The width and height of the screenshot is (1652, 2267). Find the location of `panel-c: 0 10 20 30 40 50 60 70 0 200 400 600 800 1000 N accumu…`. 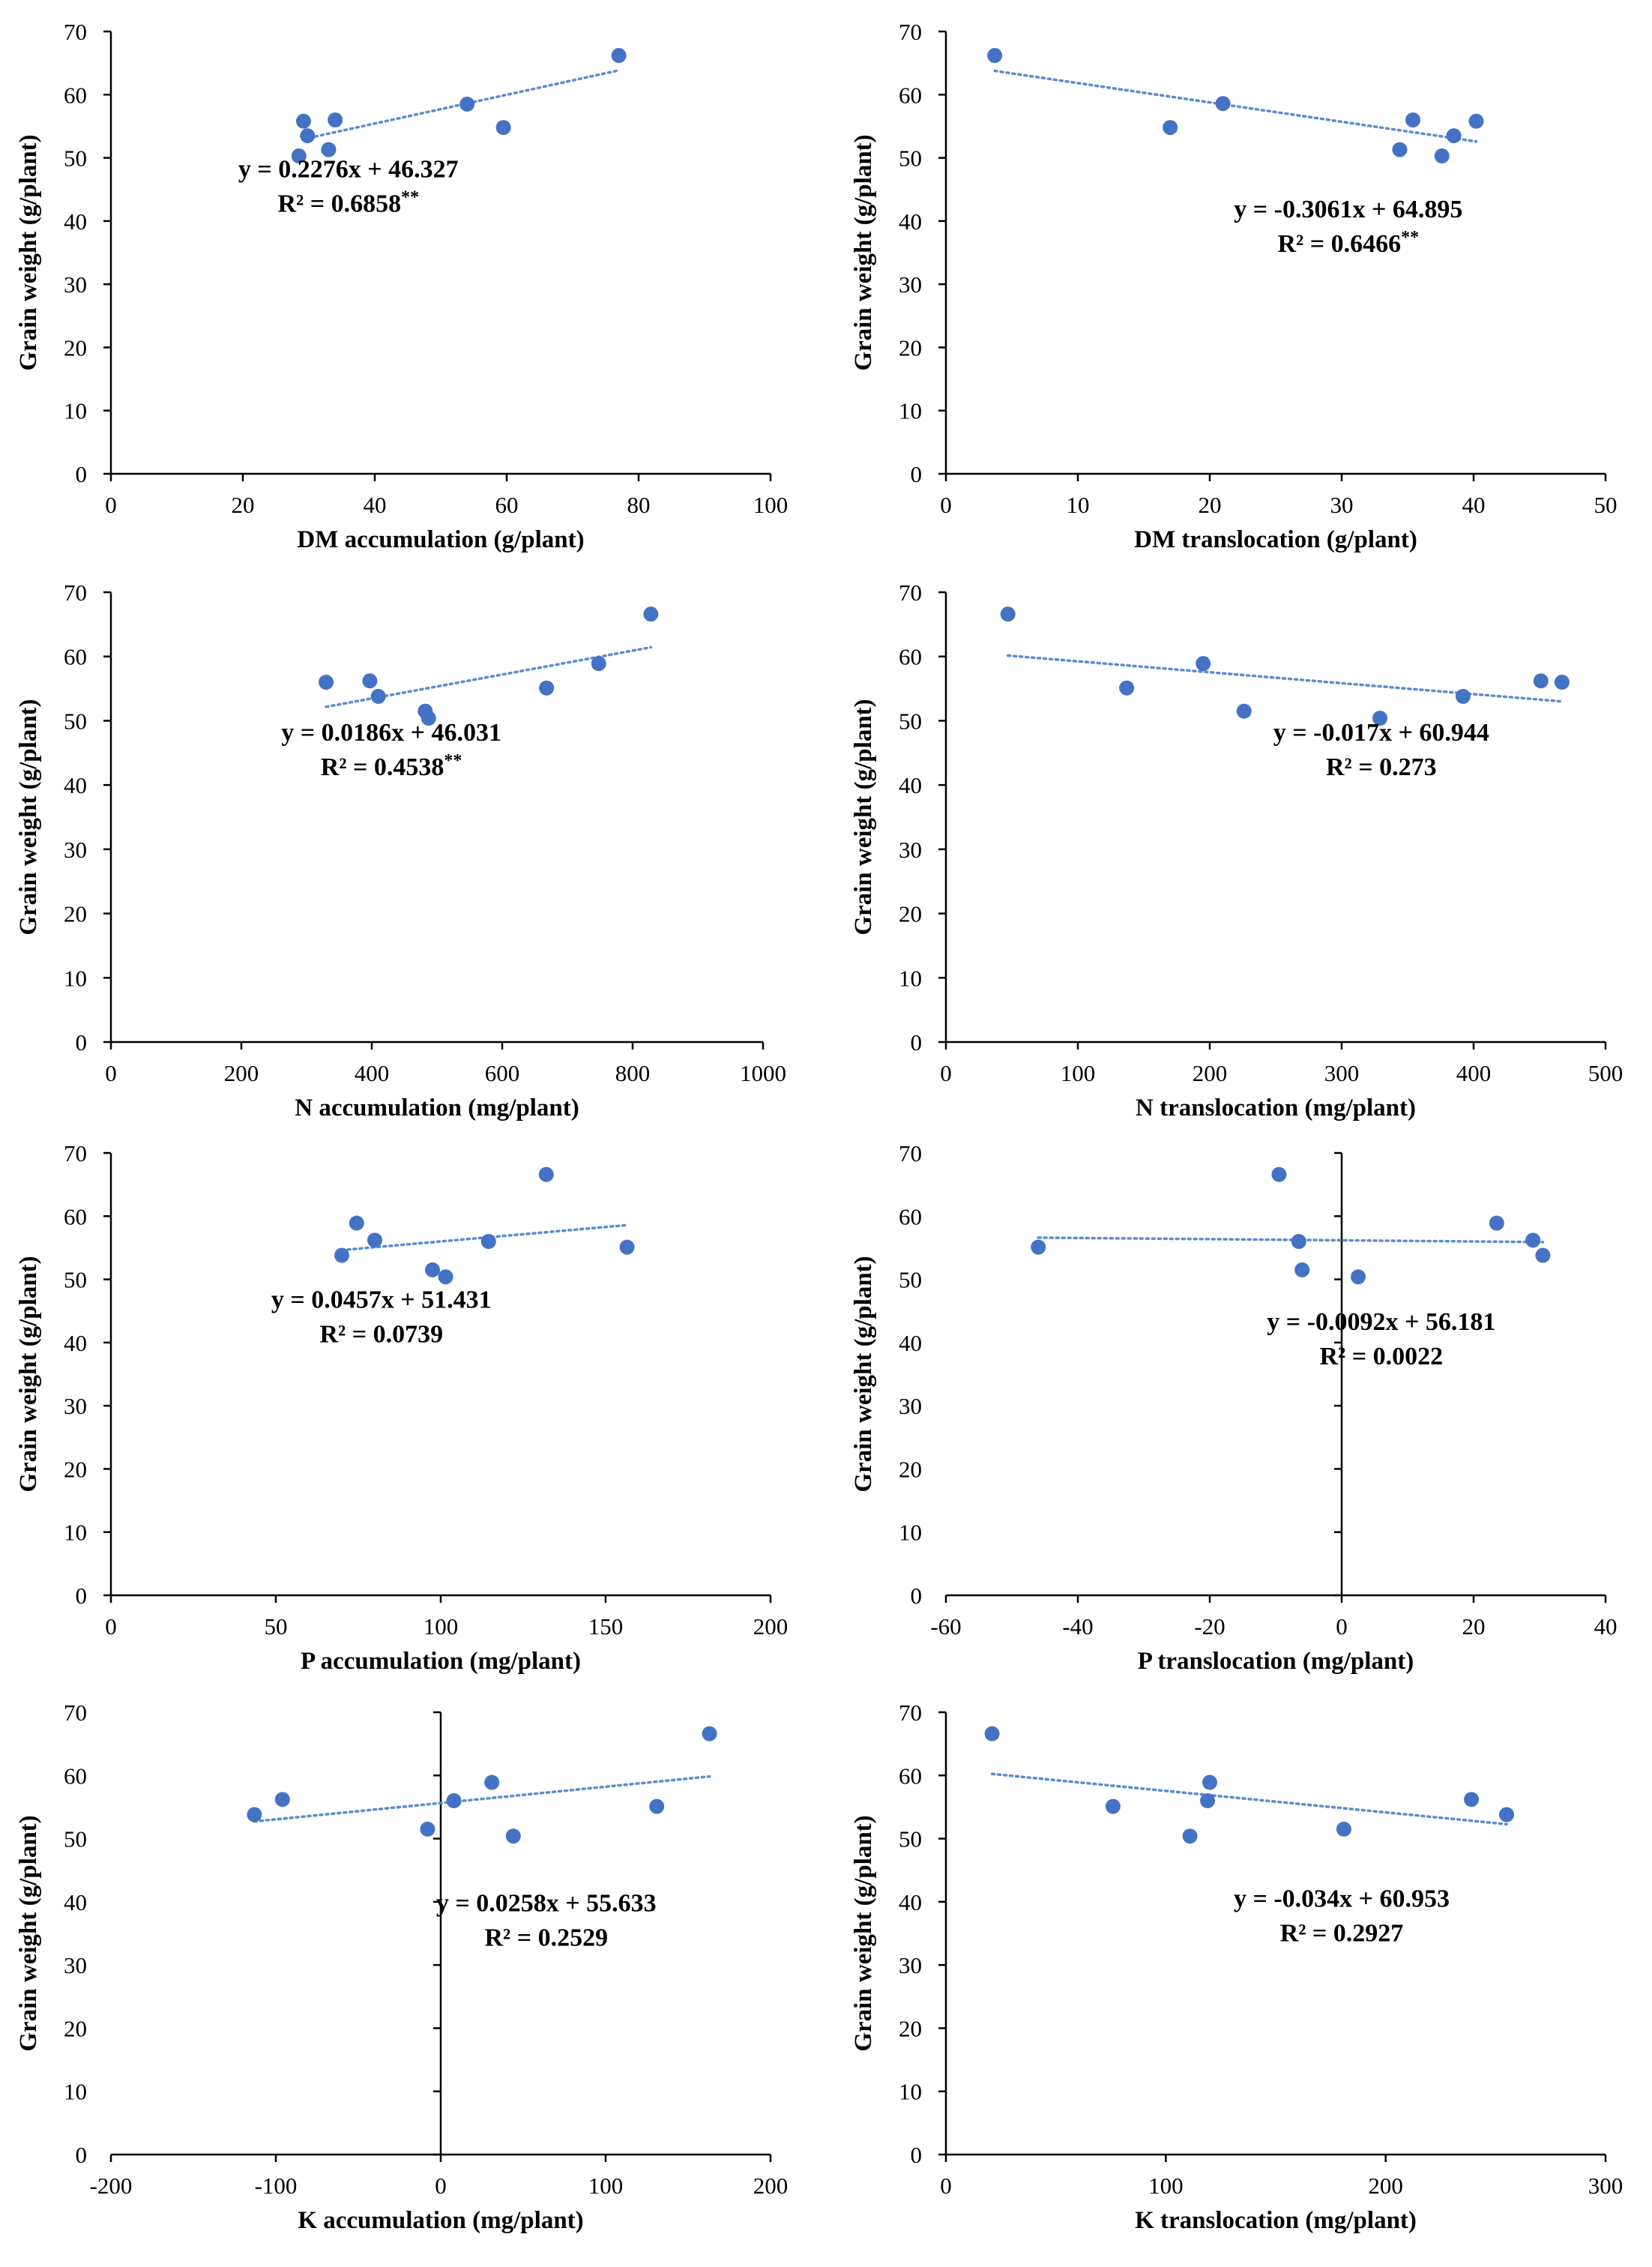

panel-c: 0 10 20 30 40 50 60 70 0 200 400 600 800 1000 N accumu… is located at coordinates (400, 850).